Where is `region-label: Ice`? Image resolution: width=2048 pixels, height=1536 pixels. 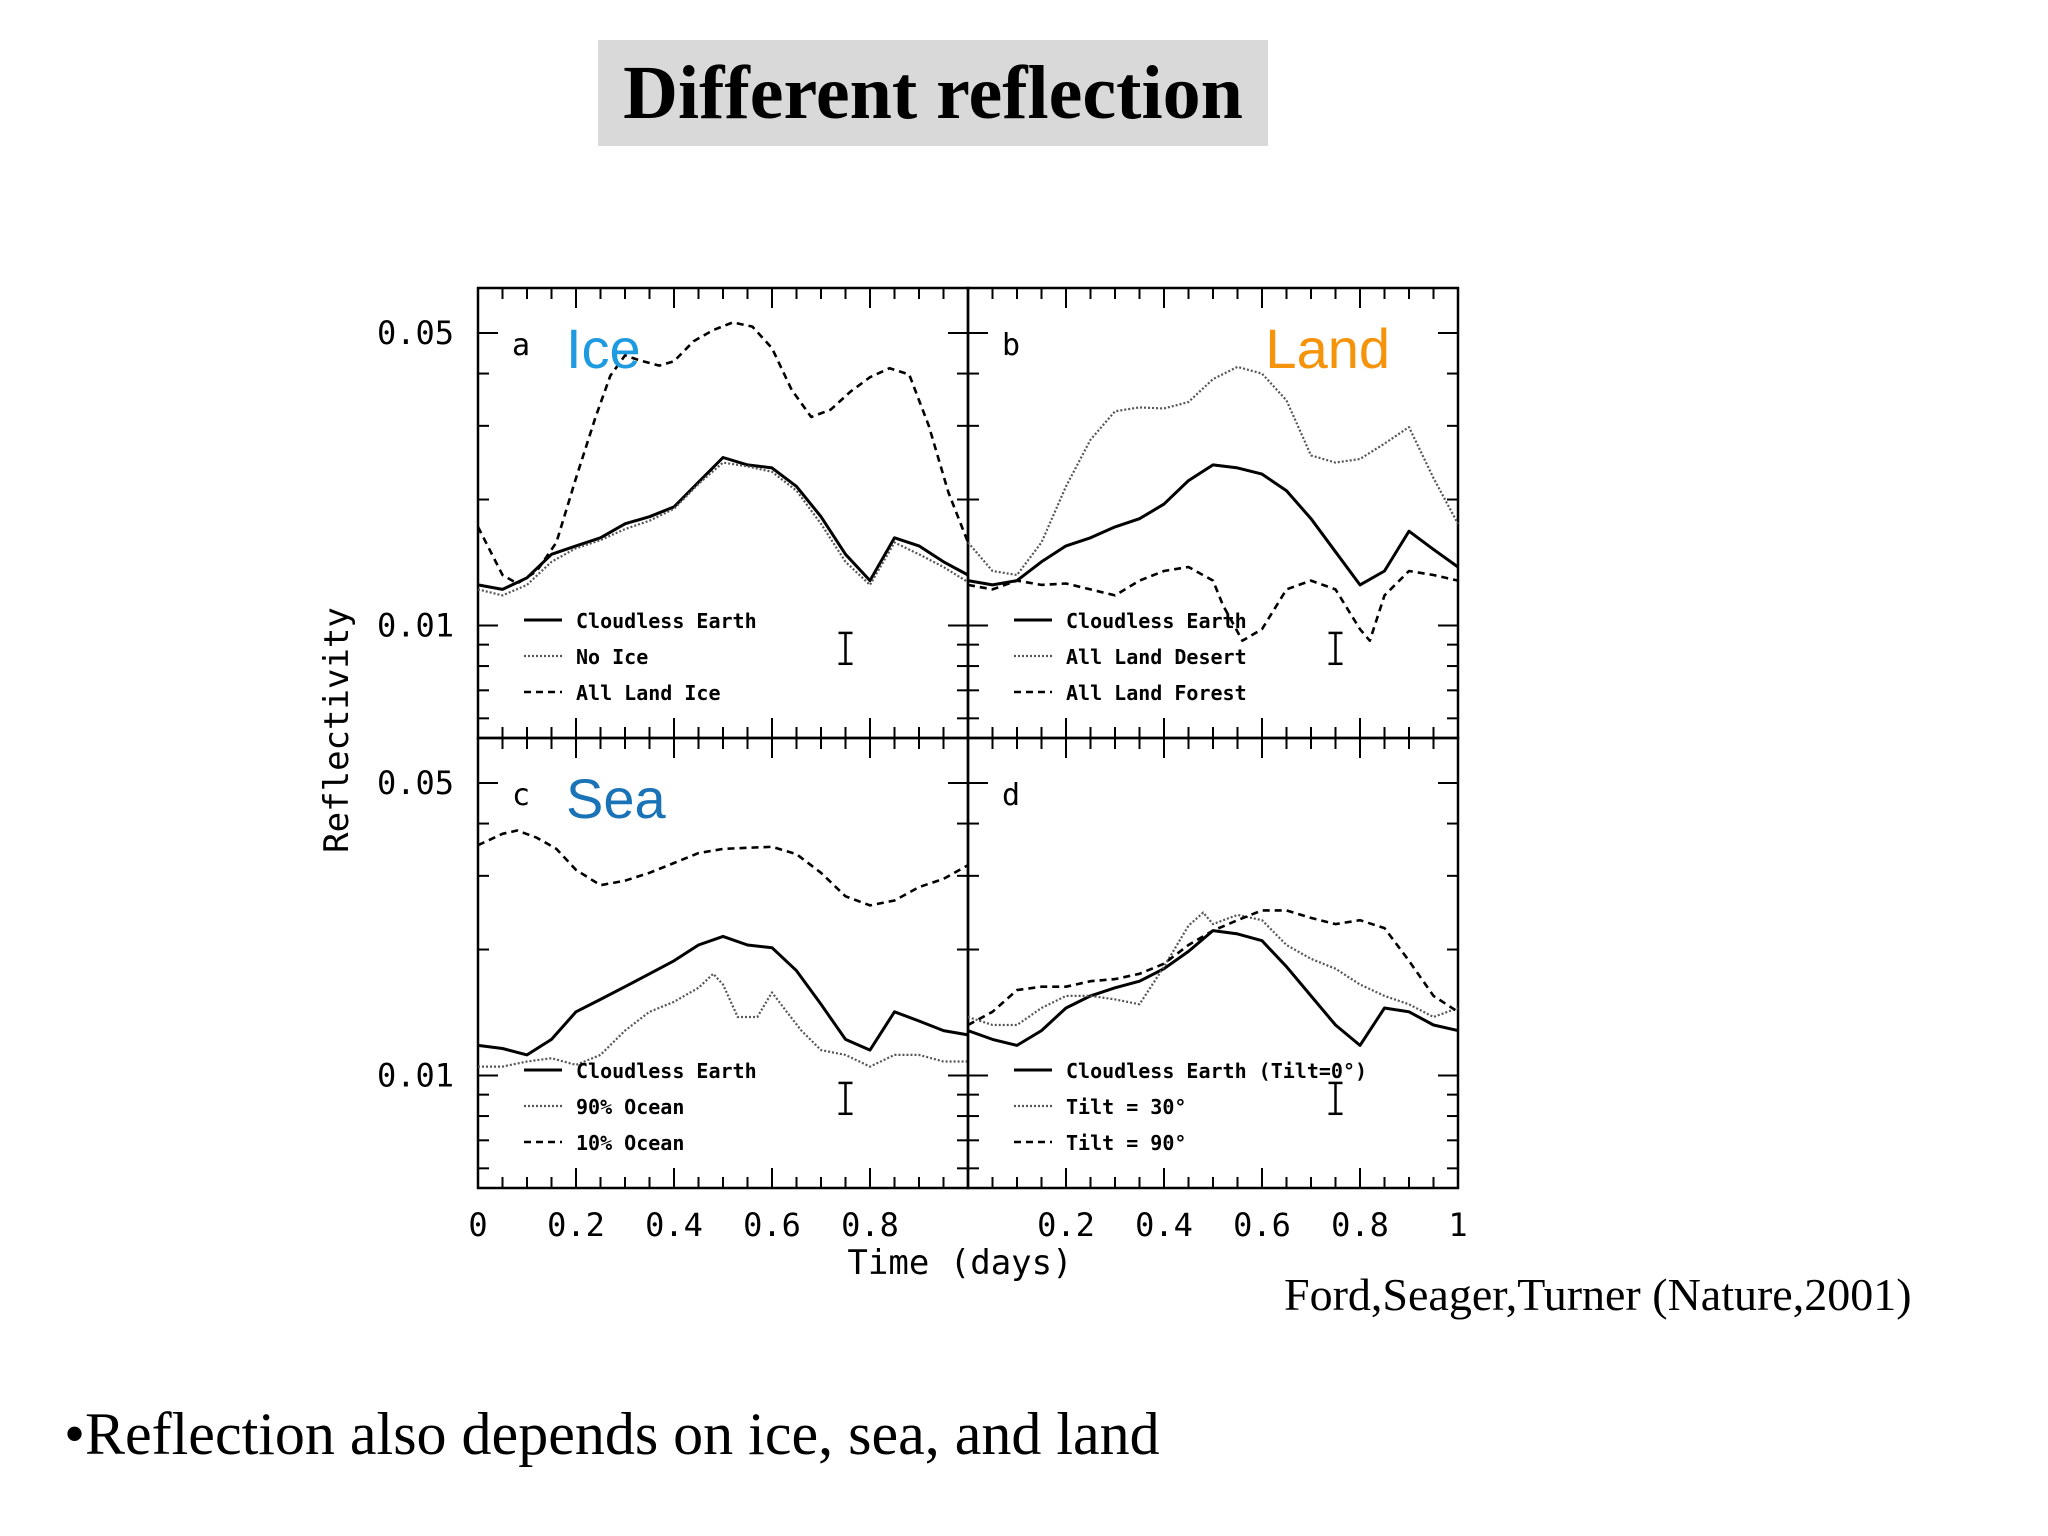 region-label: Ice is located at coordinates (603, 348).